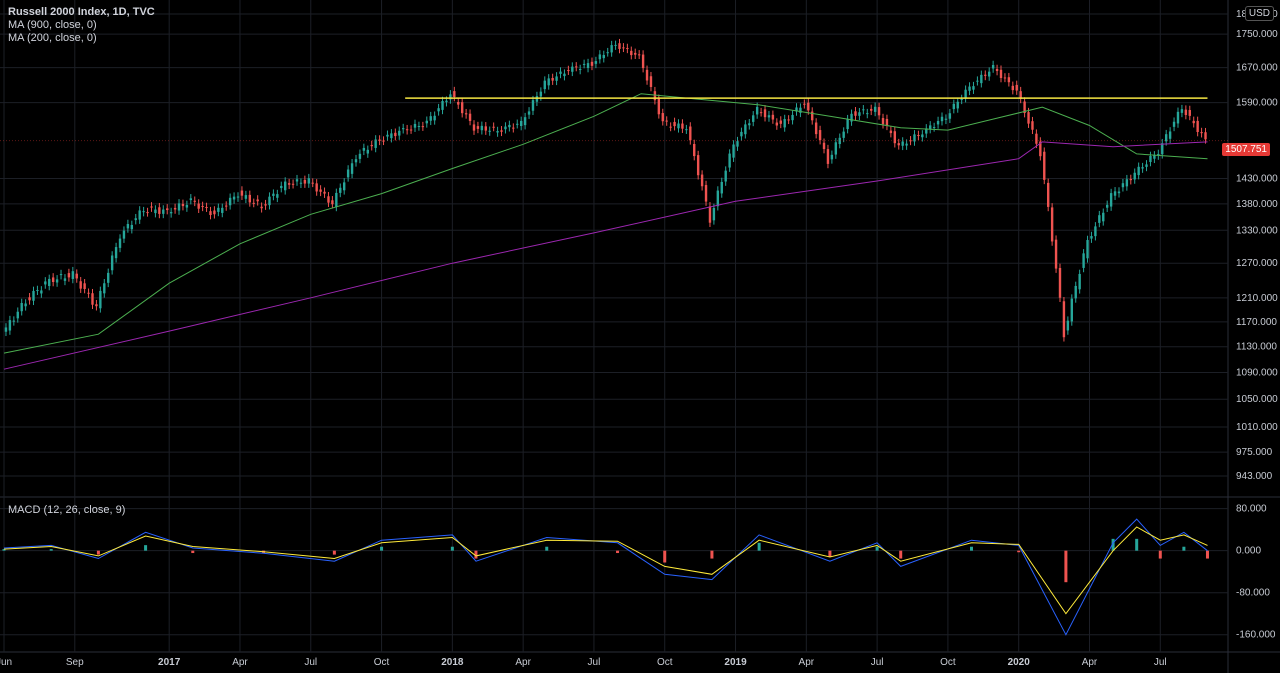 Image resolution: width=1280 pixels, height=673 pixels. I want to click on time-tick-label: Sep, so click(75, 662).